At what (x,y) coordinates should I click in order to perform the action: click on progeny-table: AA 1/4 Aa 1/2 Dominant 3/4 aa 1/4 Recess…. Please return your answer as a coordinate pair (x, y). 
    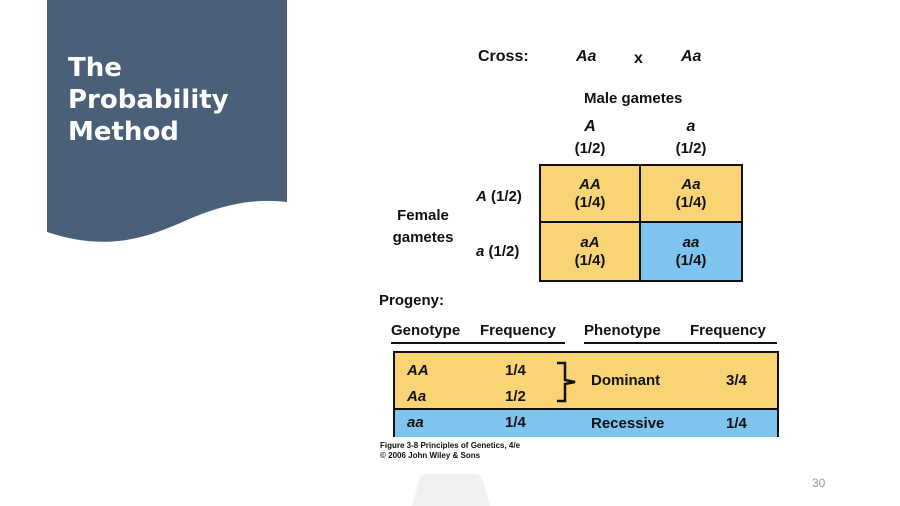
    Looking at the image, I should click on (586, 394).